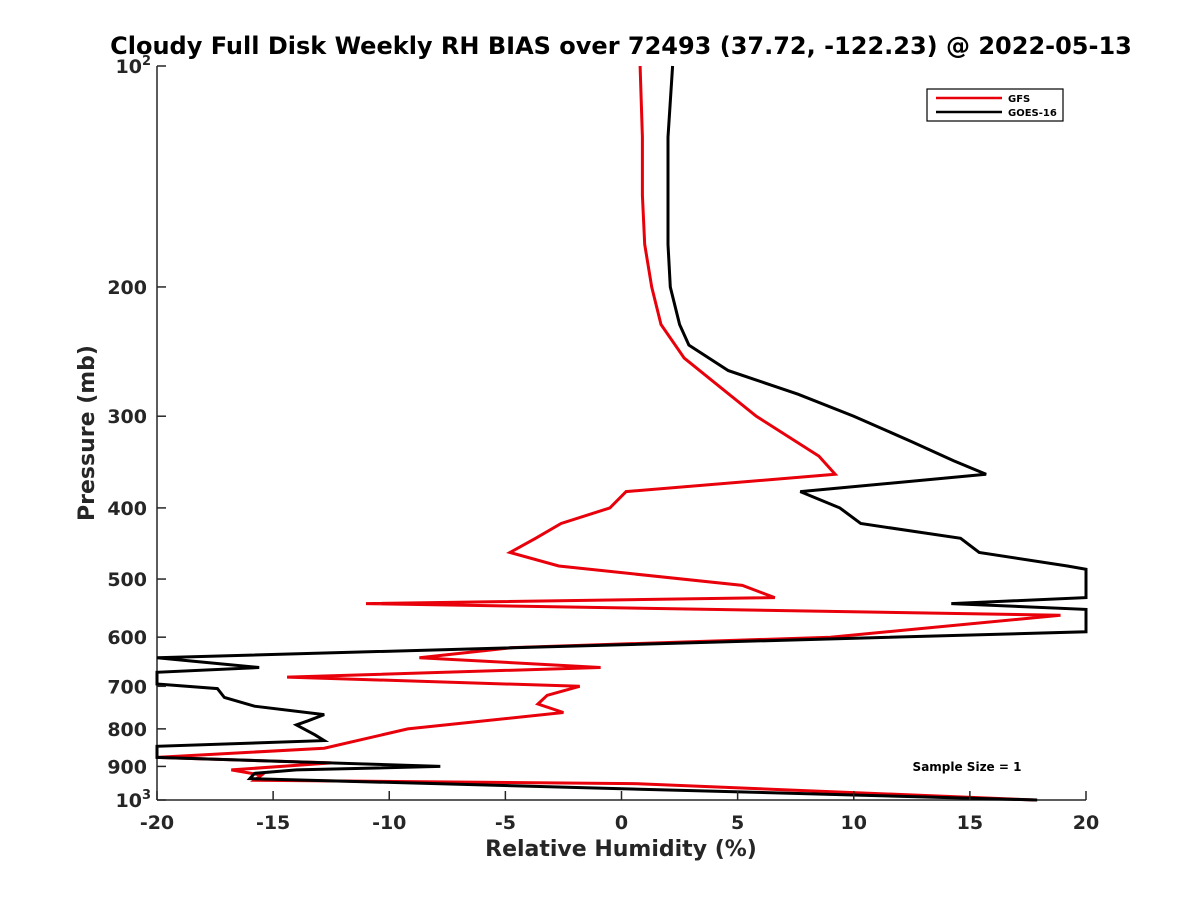  What do you see at coordinates (87, 433) in the screenshot?
I see `y-axis-label: Pressure (mb)` at bounding box center [87, 433].